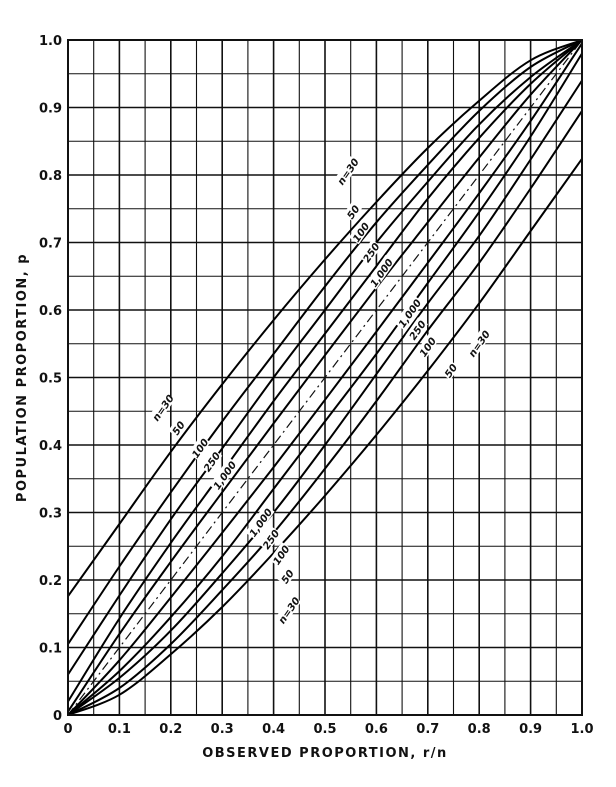  What do you see at coordinates (222, 729) in the screenshot?
I see `x-tick-label: 0.3` at bounding box center [222, 729].